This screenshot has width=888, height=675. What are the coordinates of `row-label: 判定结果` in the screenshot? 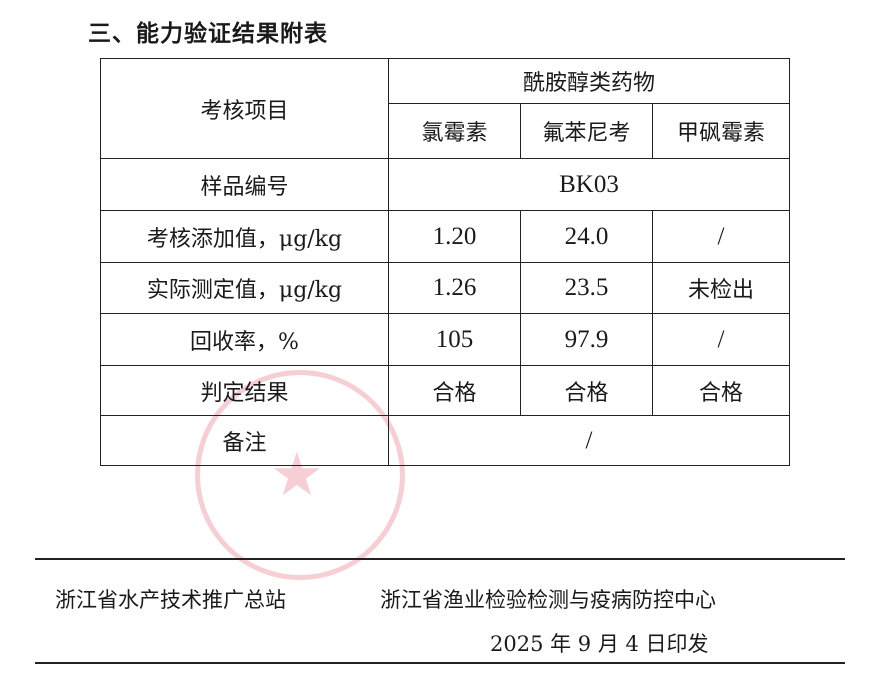 It's located at (244, 390).